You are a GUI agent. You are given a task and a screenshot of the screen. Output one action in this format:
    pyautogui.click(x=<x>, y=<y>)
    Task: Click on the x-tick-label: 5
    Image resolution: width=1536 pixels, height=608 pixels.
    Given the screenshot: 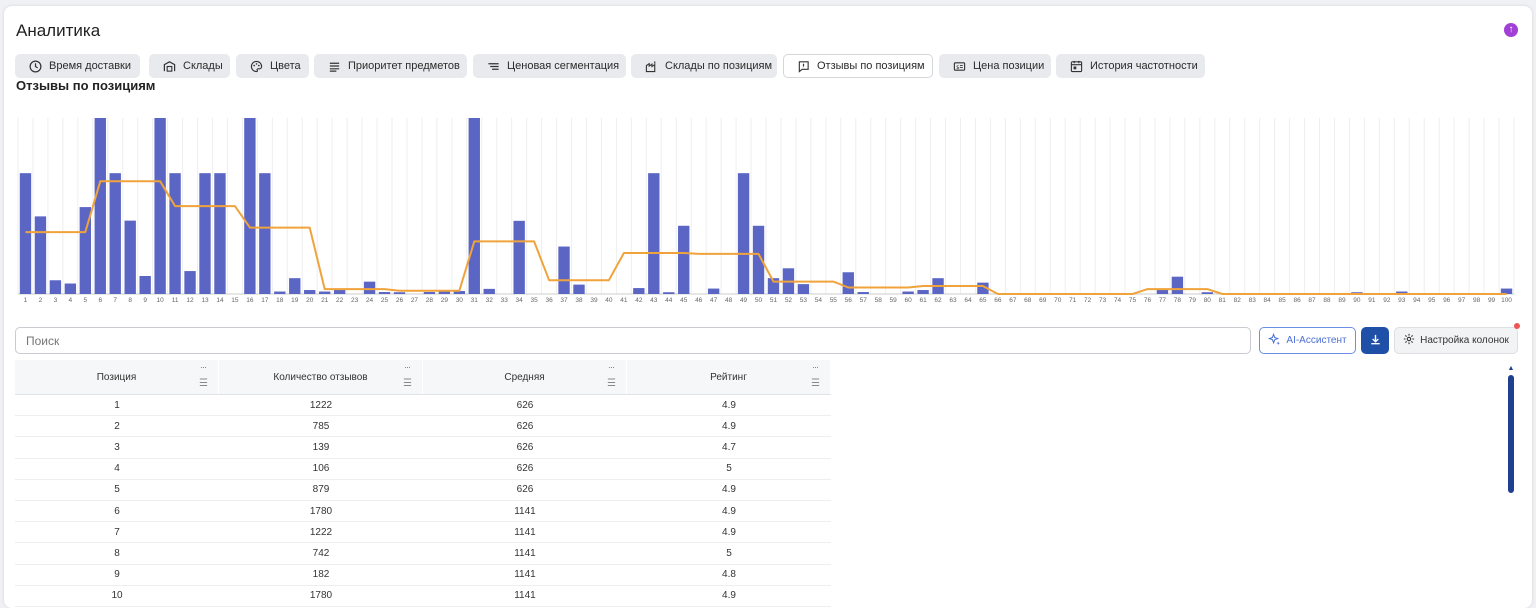 What is the action you would take?
    pyautogui.click(x=86, y=300)
    